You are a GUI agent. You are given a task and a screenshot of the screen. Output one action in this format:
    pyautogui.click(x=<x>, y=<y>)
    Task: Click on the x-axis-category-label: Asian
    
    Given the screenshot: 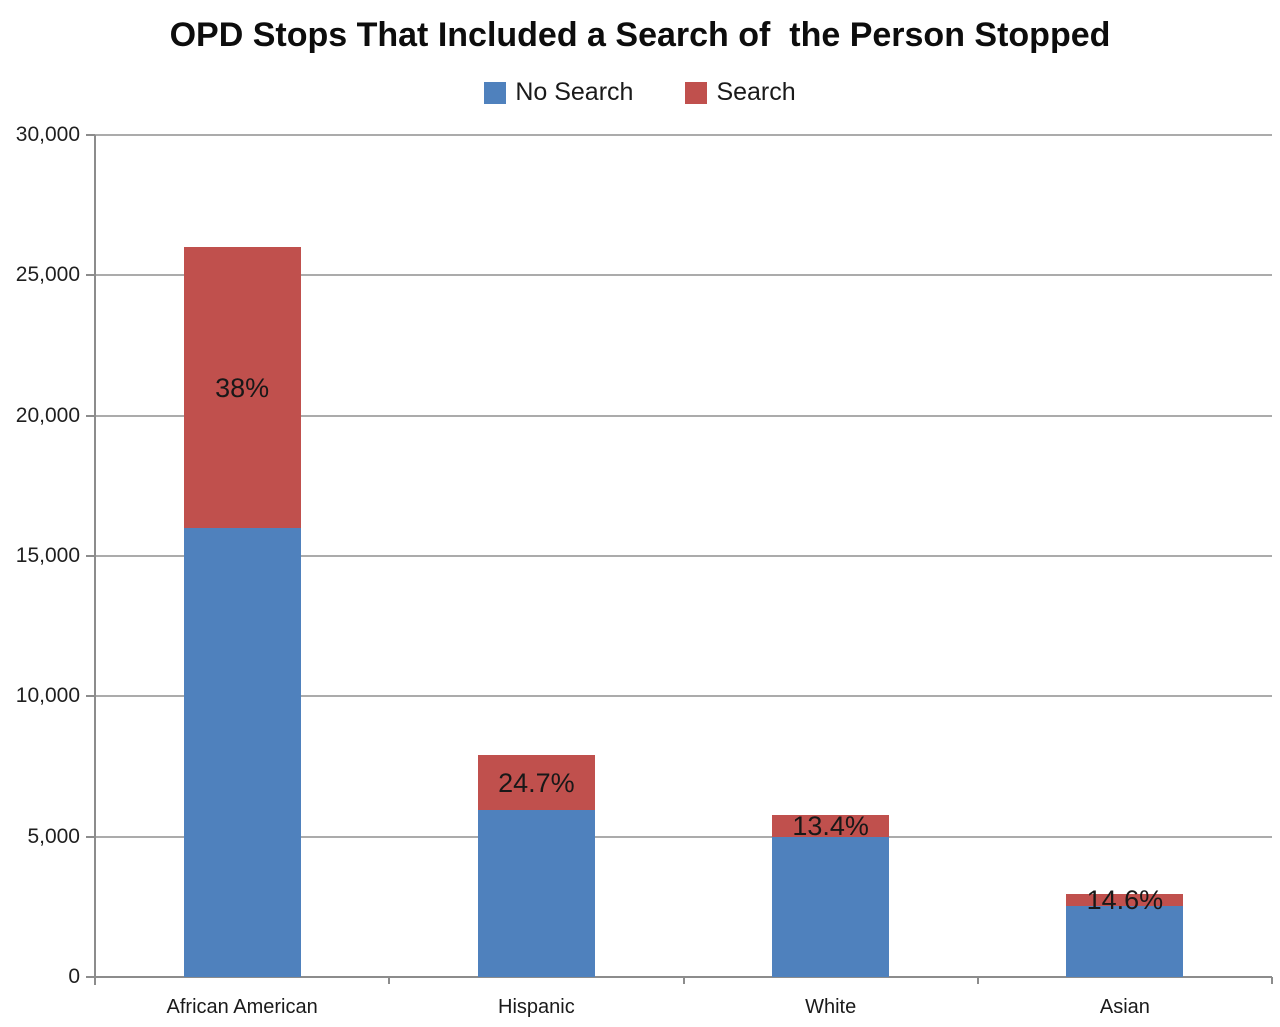 What is the action you would take?
    pyautogui.click(x=1124, y=1007)
    